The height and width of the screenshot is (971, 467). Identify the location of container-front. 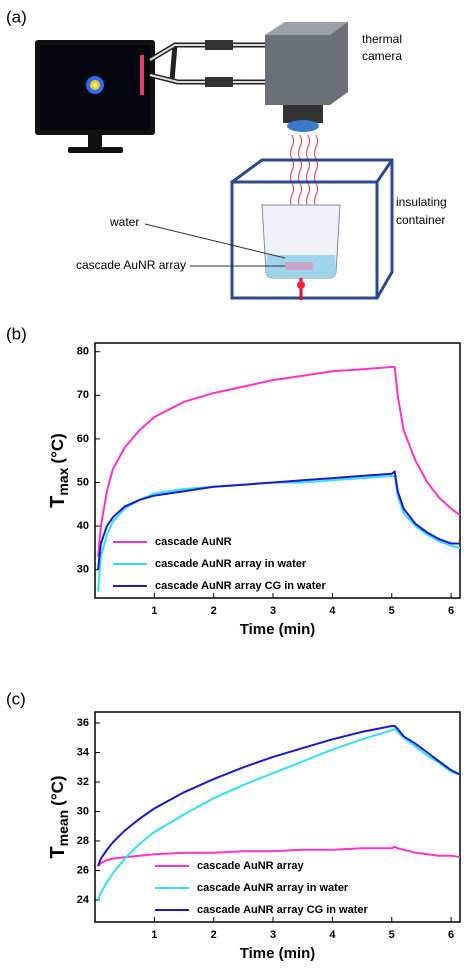
(304, 240).